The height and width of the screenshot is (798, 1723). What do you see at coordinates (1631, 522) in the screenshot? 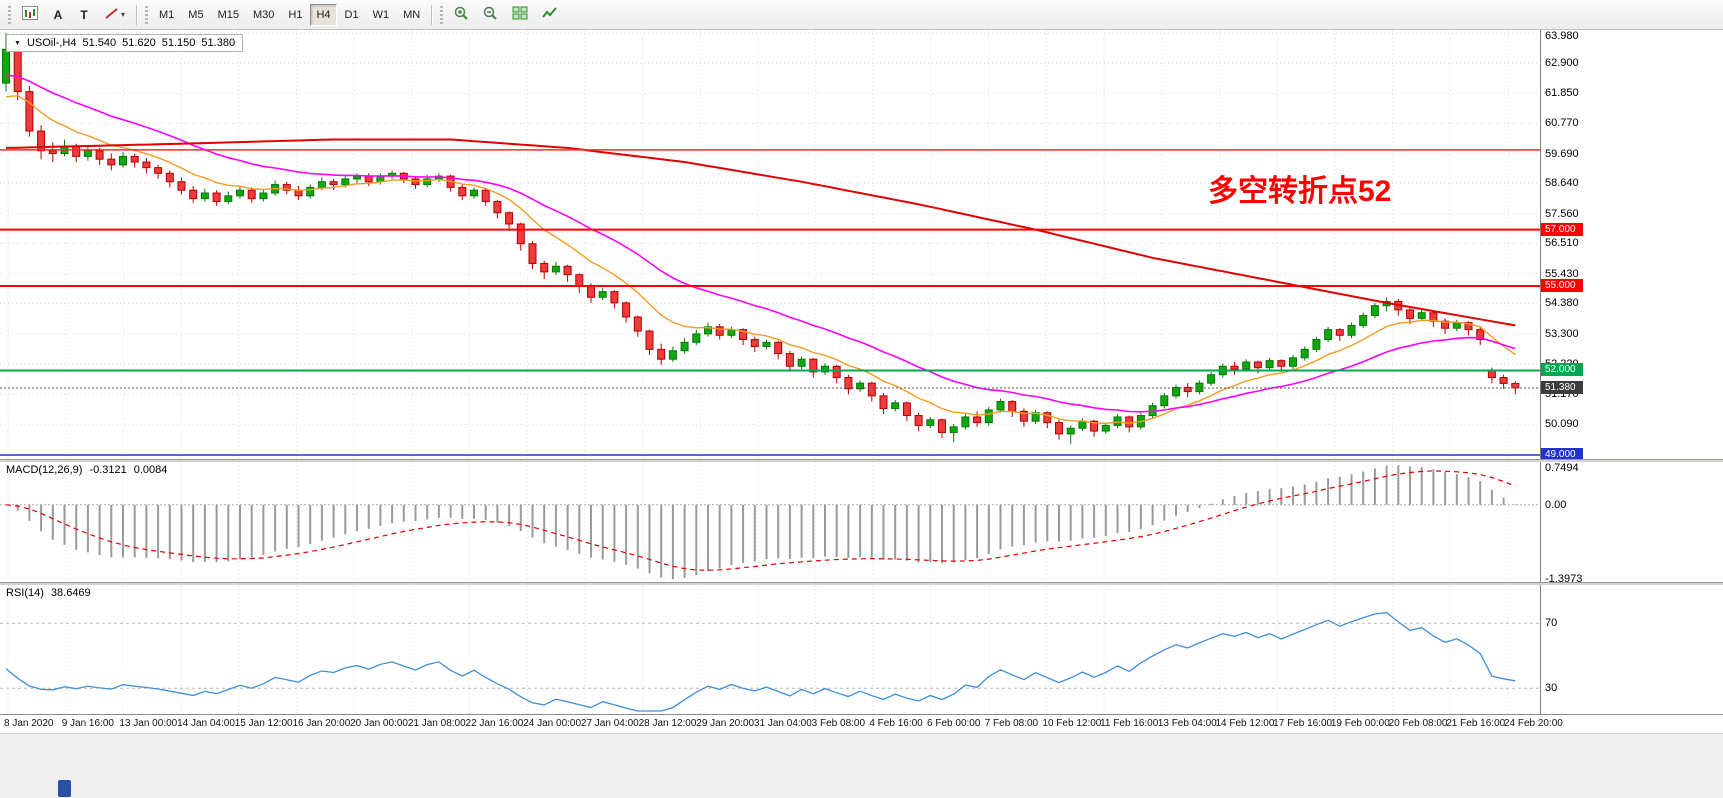
I see `macd-axis: 0.7494 0.00 -1.3973` at bounding box center [1631, 522].